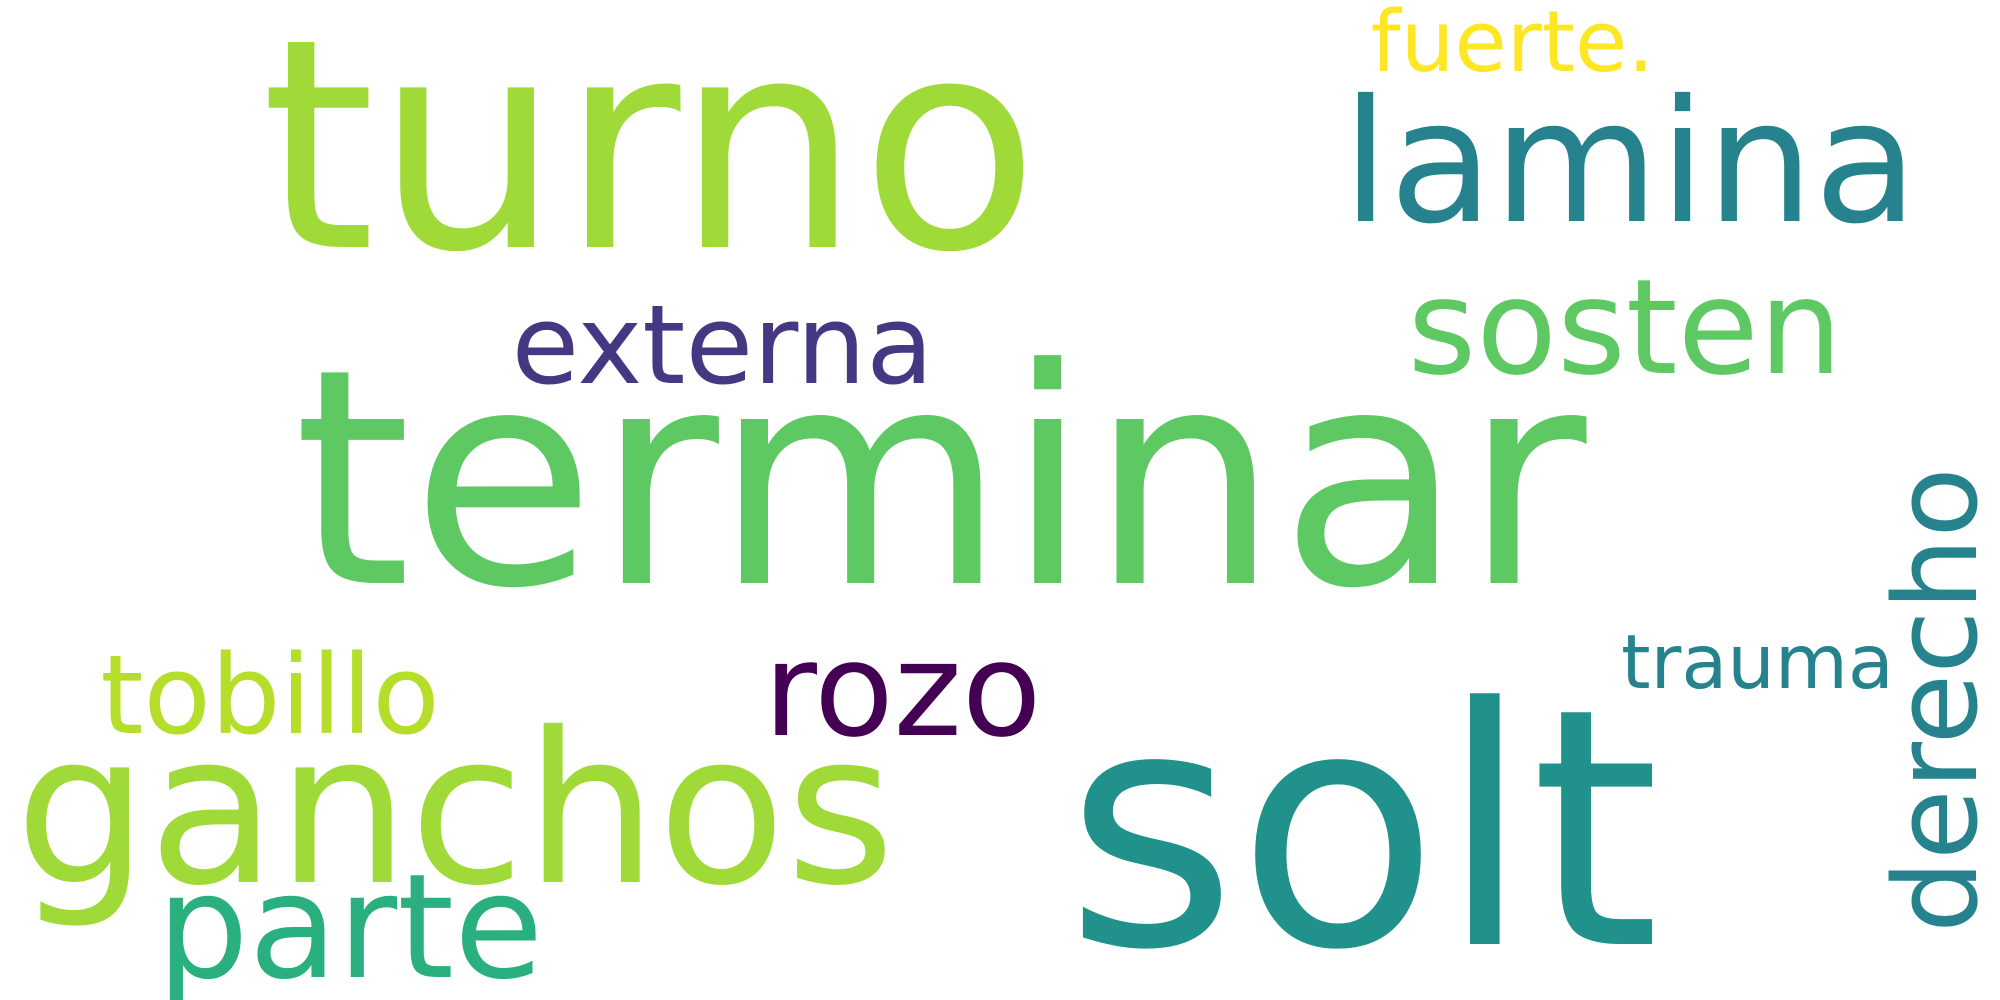  Describe the element at coordinates (722, 345) in the screenshot. I see `word-externa: externa` at that location.